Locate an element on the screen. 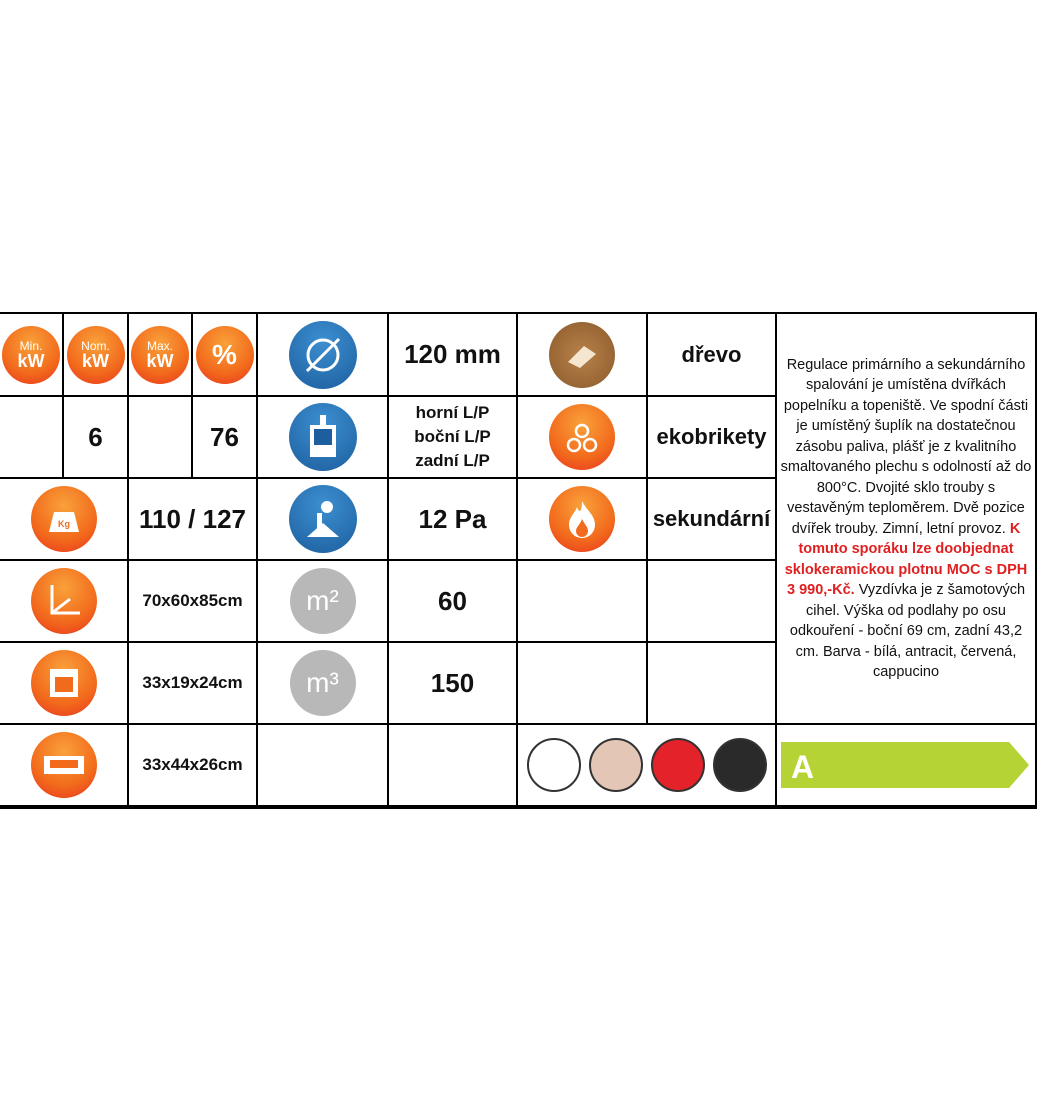 The image size is (1040, 1120). volume-icon: m³ is located at coordinates (322, 683).